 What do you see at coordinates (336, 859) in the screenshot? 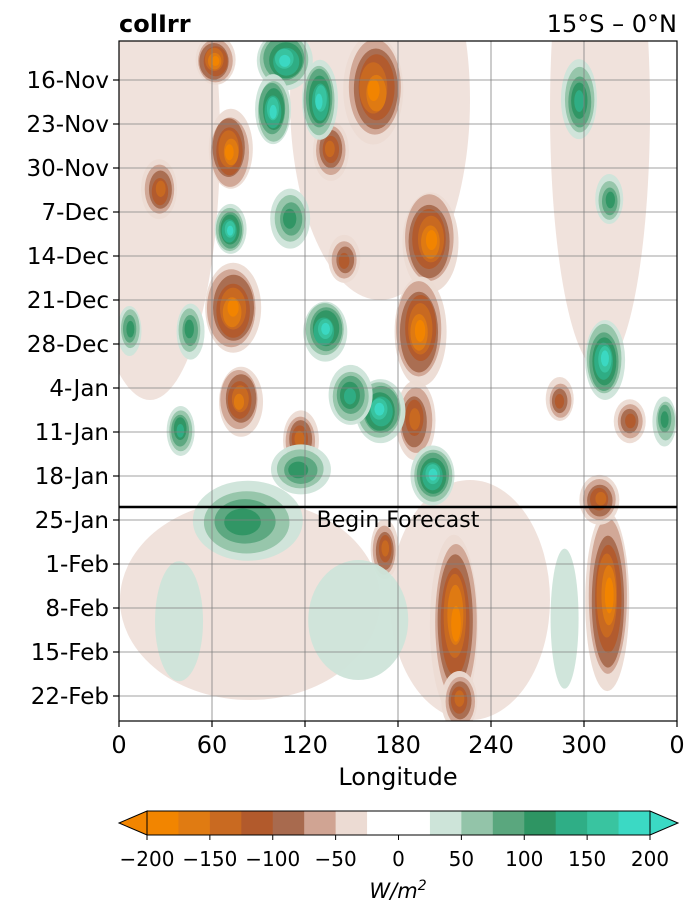
I see `colorbar-tick-label: −50` at bounding box center [336, 859].